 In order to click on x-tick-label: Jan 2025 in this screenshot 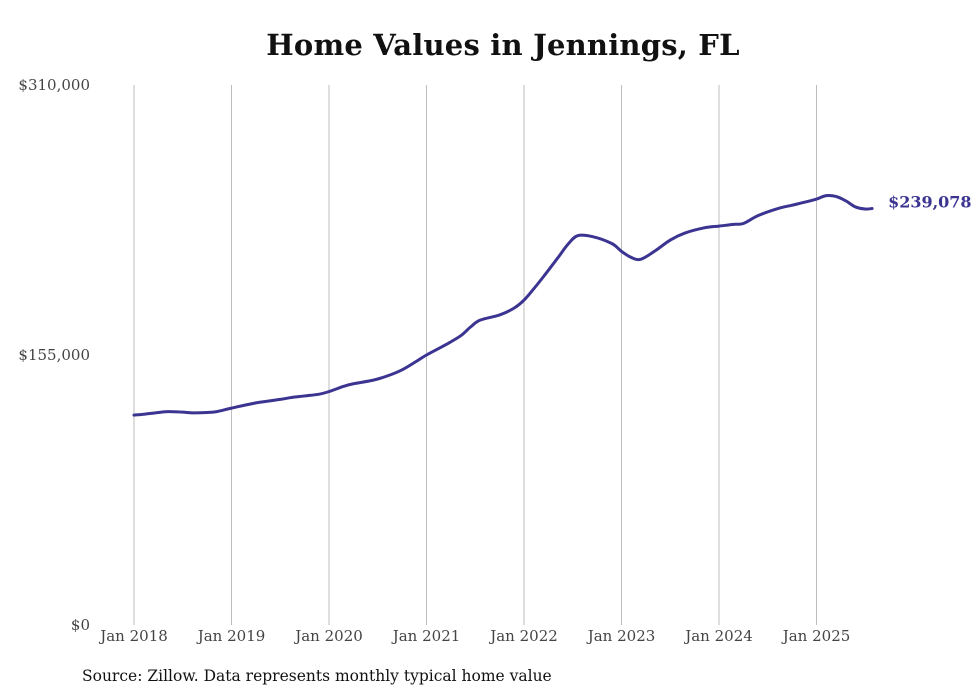, I will do `click(816, 636)`.